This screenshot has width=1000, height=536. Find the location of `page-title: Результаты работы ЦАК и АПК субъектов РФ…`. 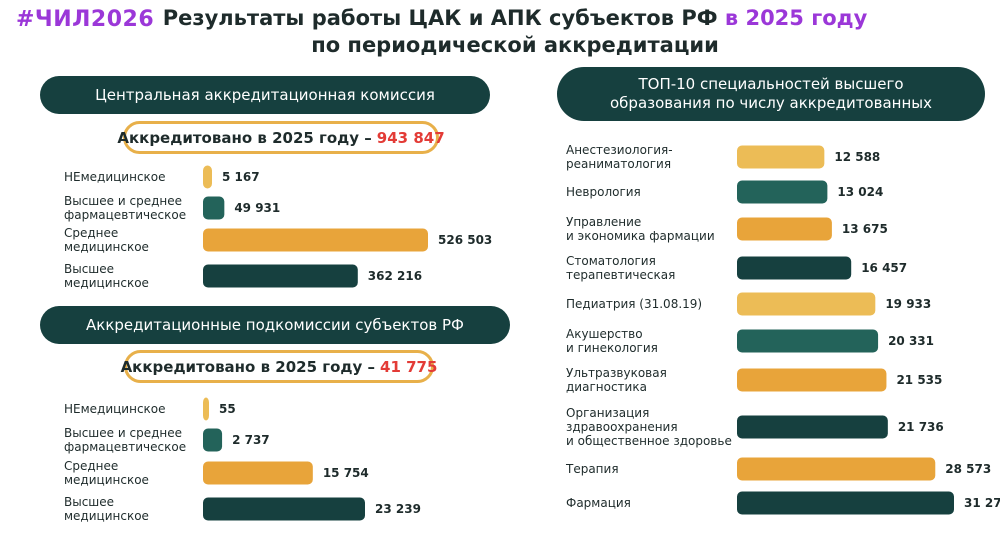

page-title: Результаты работы ЦАК и АПК субъектов РФ… is located at coordinates (515, 32).